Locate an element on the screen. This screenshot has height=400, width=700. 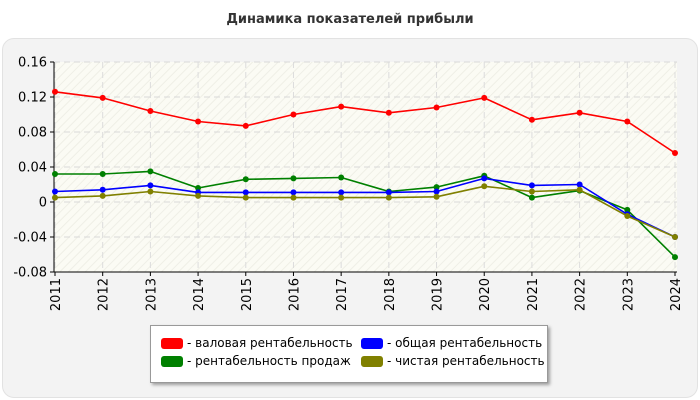
legend-swatch-total is located at coordinates (372, 343).